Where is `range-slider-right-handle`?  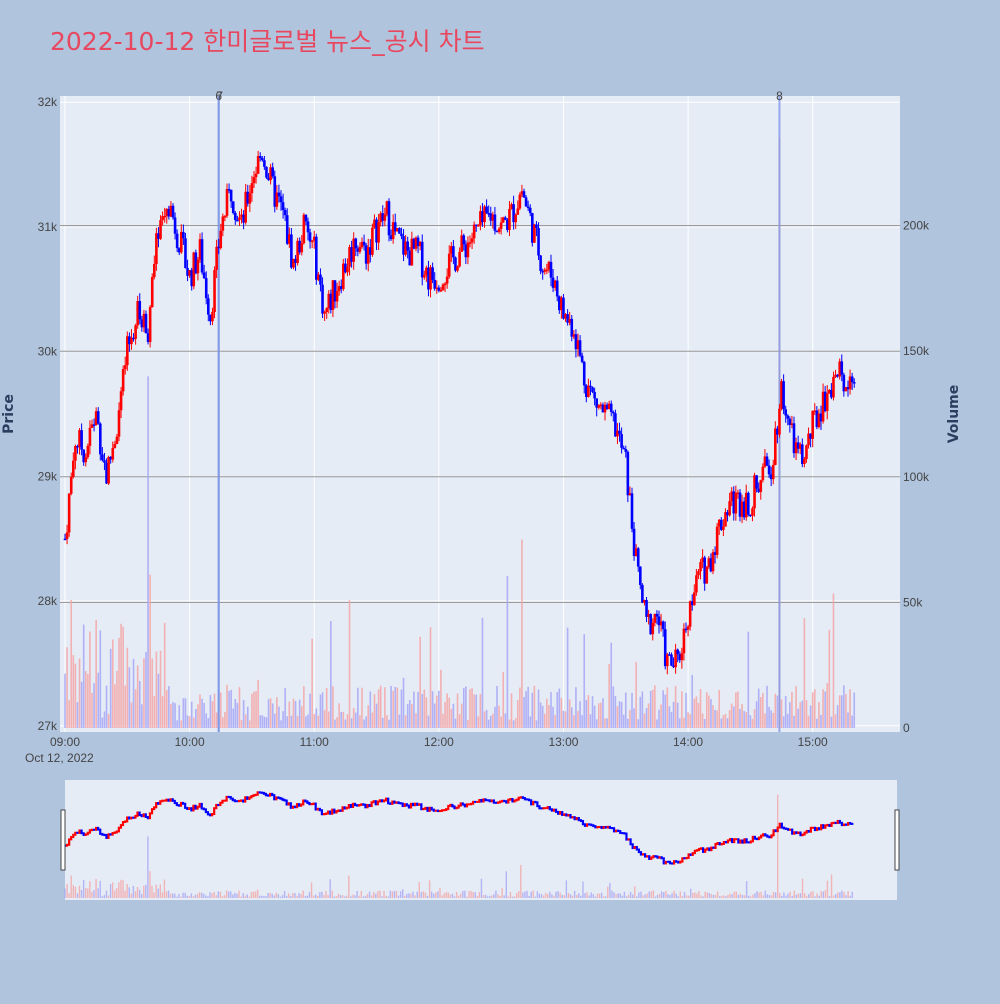 range-slider-right-handle is located at coordinates (897, 840).